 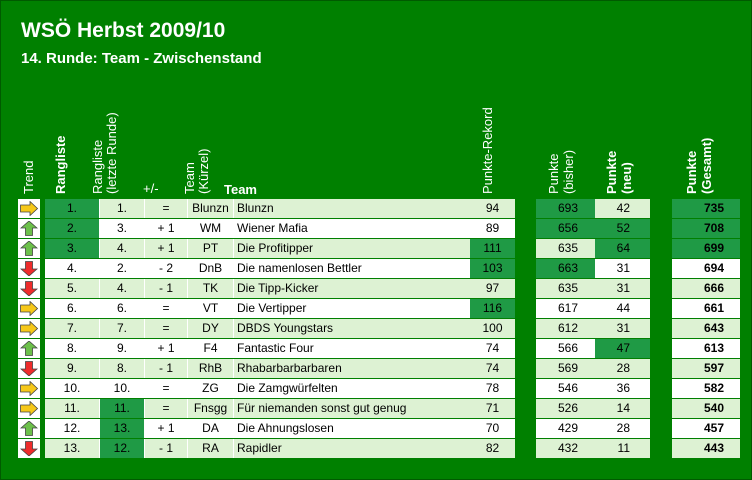 I want to click on header-punkte-bisher-2: (bisher), so click(x=568, y=171).